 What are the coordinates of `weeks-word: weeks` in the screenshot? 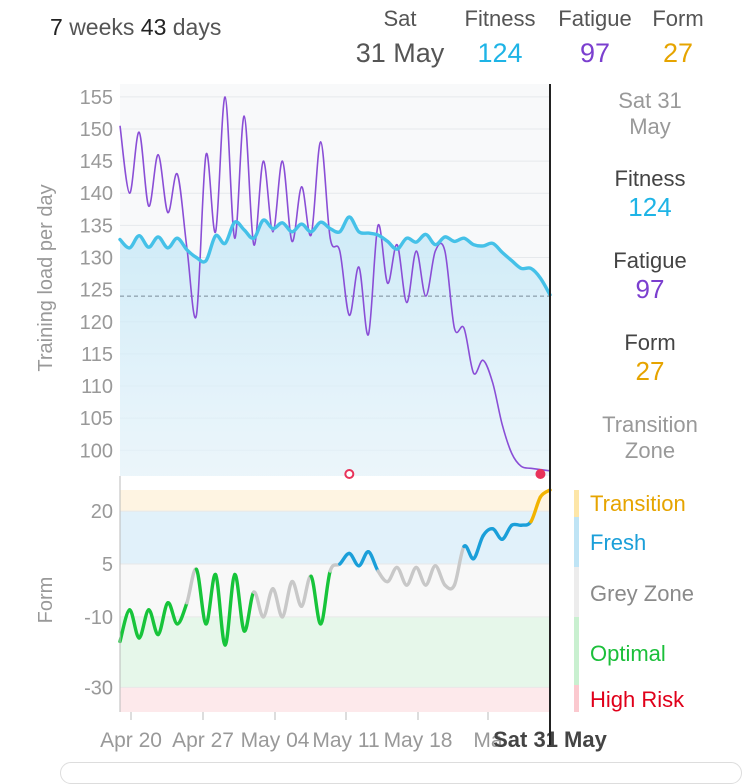 It's located at (102, 27).